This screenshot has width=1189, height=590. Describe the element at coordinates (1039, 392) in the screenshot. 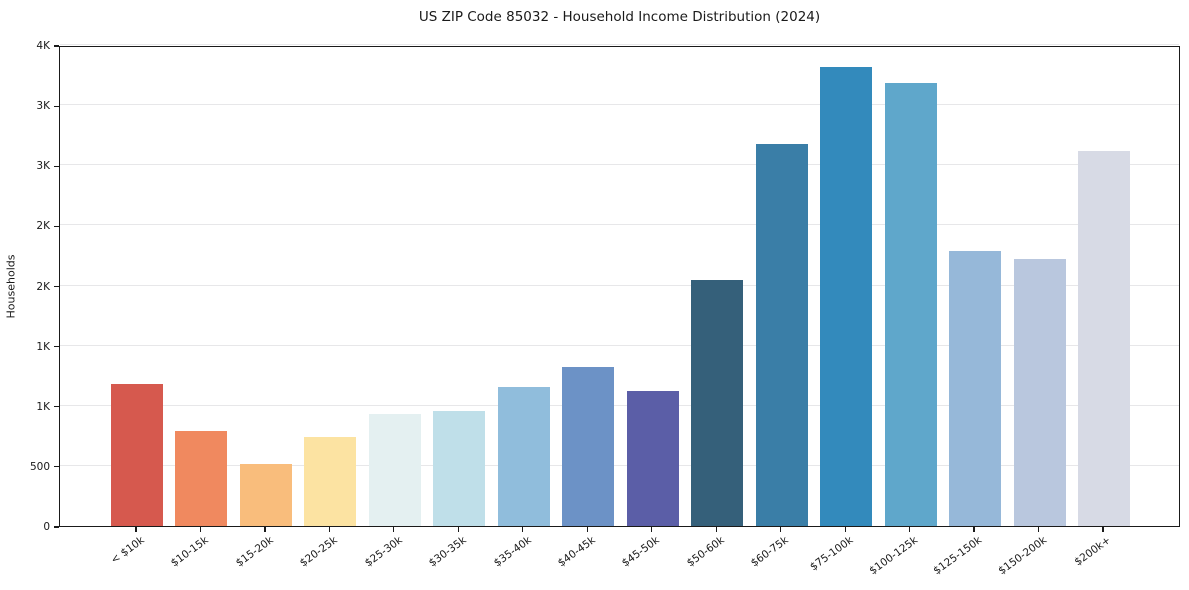

I see `bar-$150-200k` at that location.